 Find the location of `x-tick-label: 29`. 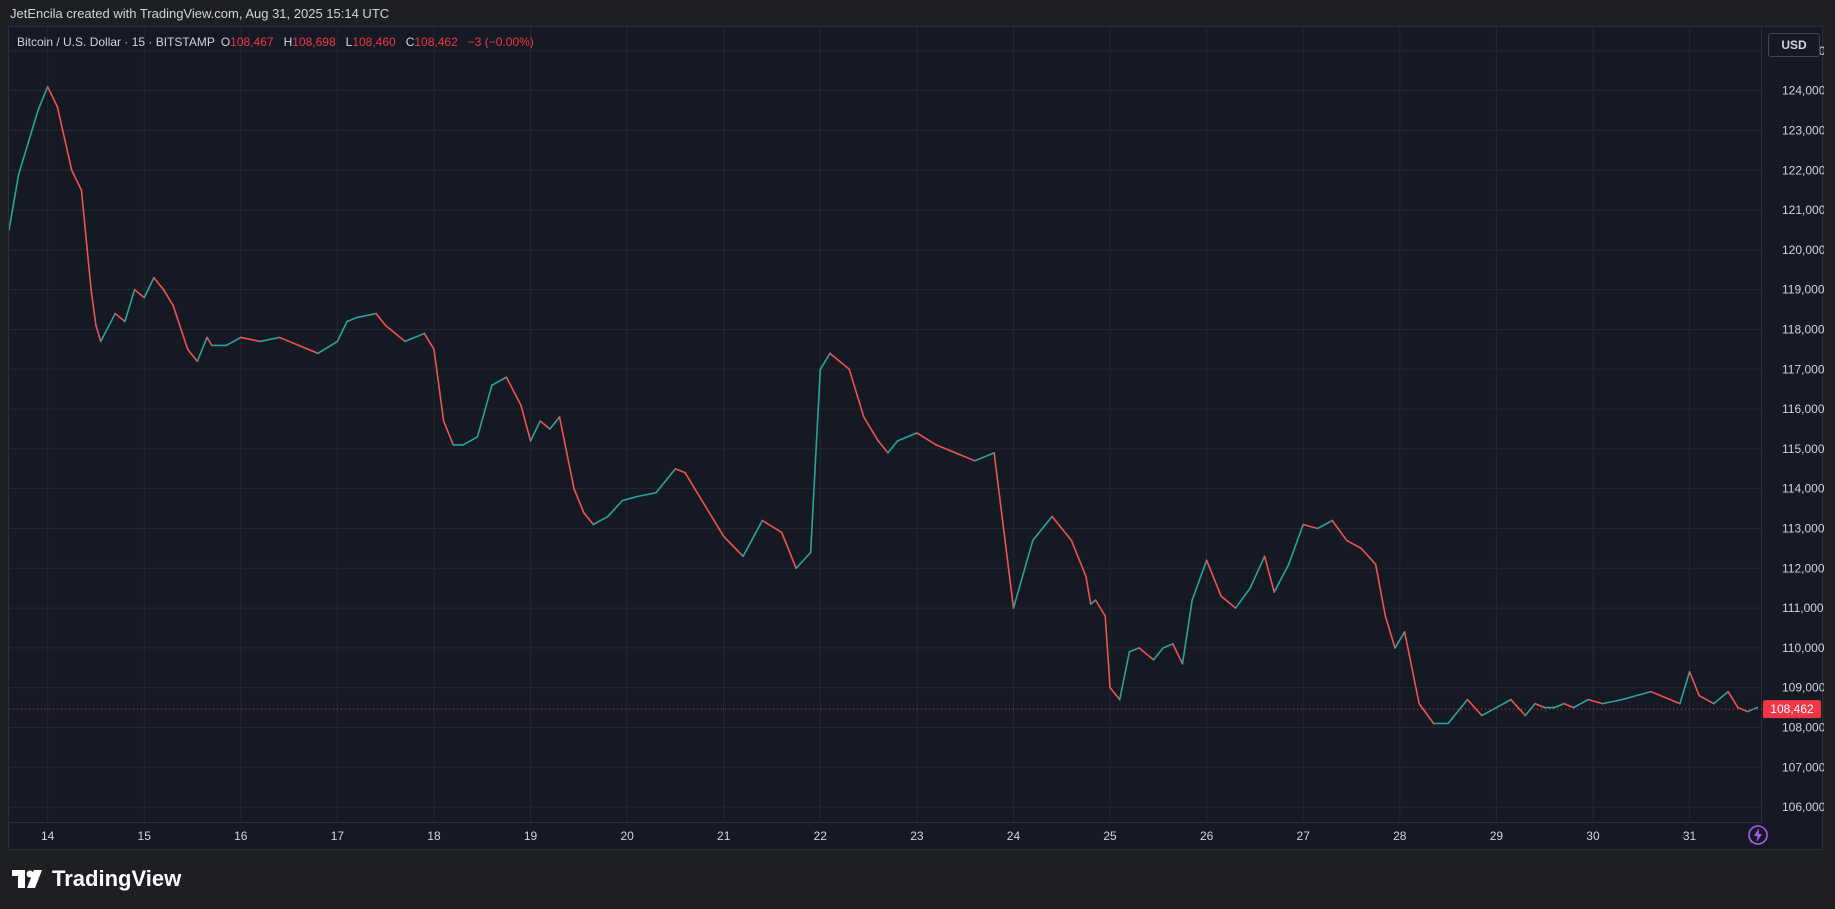

x-tick-label: 29 is located at coordinates (1497, 836).